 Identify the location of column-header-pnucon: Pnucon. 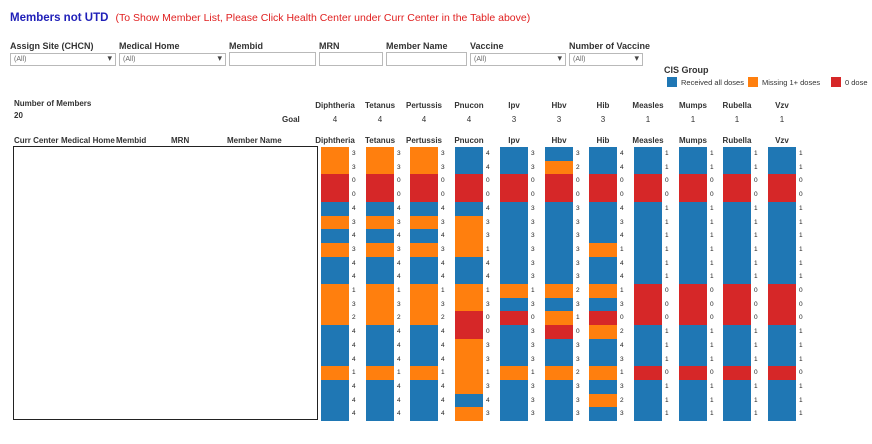
(469, 140).